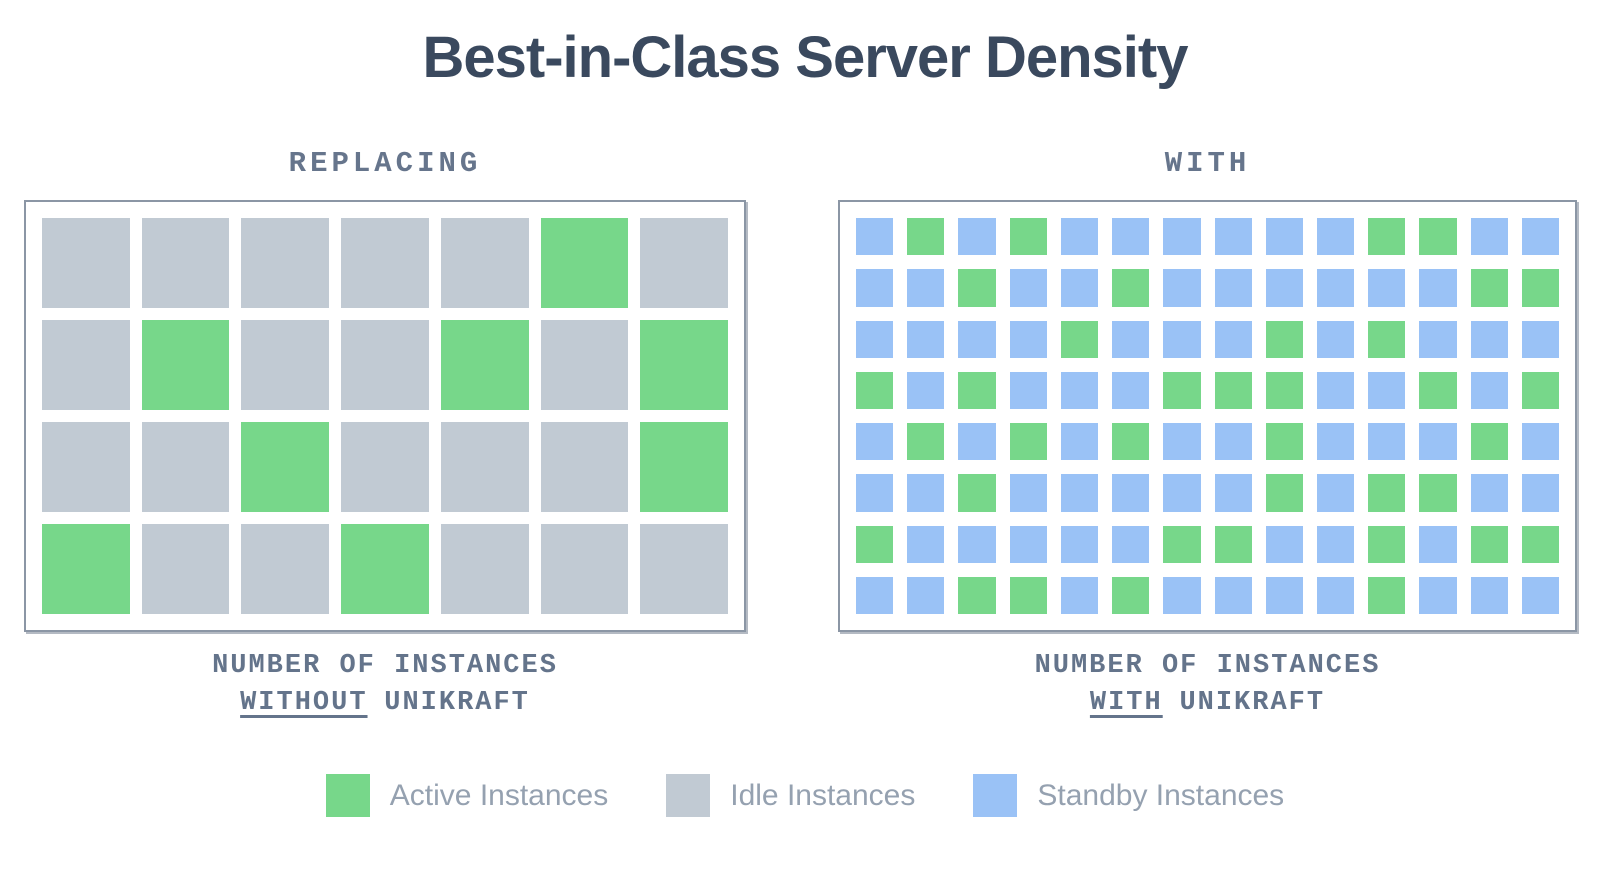 This screenshot has width=1610, height=886. What do you see at coordinates (823, 795) in the screenshot?
I see `legend-label-idle: Idle Instances` at bounding box center [823, 795].